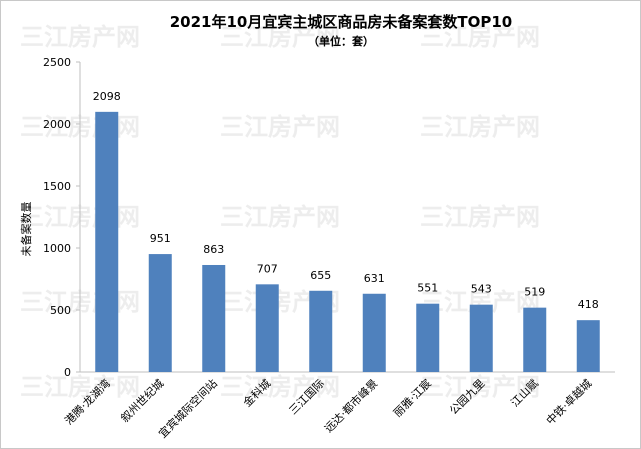 The width and height of the screenshot is (641, 449). What do you see at coordinates (57, 248) in the screenshot?
I see `y-tick-label: 1000` at bounding box center [57, 248].